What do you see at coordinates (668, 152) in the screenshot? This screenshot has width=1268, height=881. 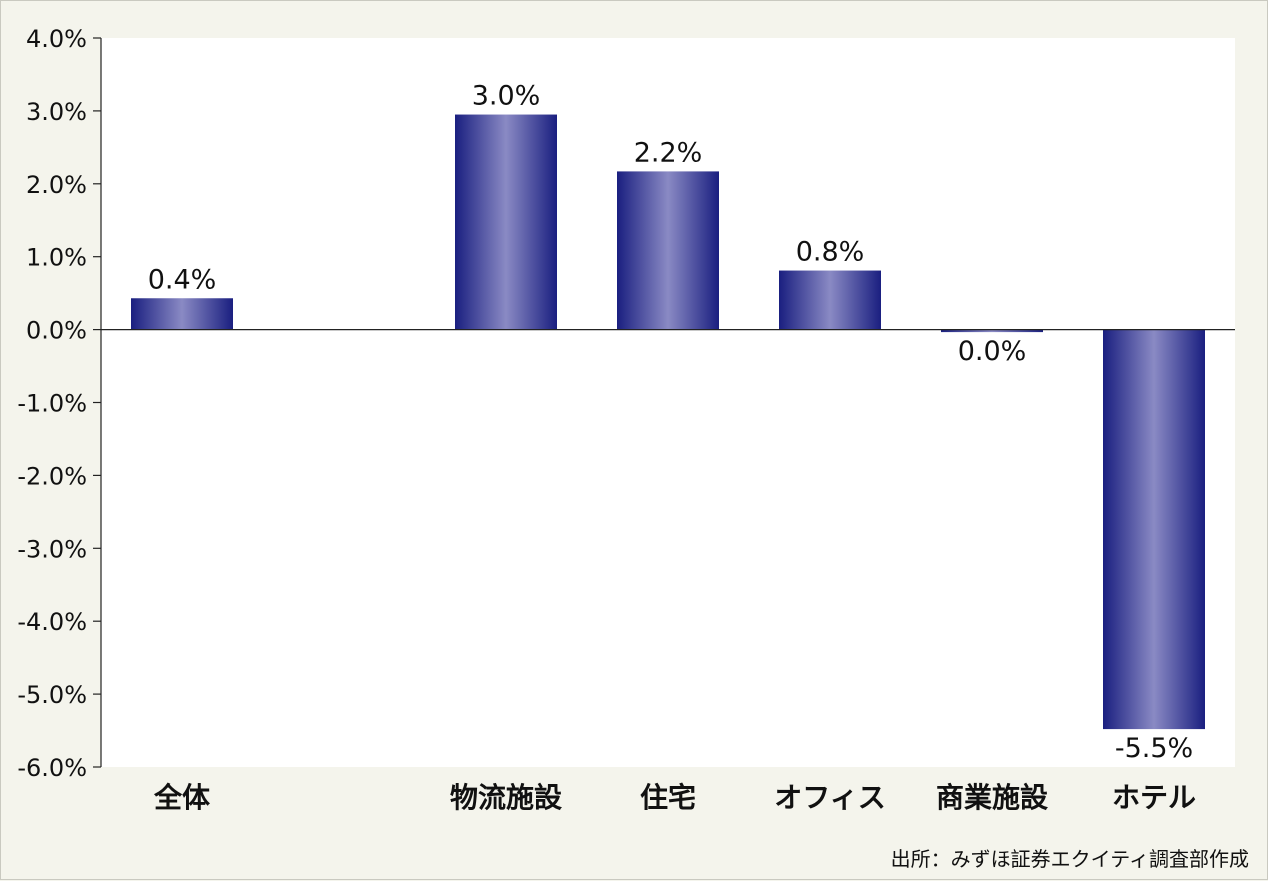 I see `data-label: 2.2%` at bounding box center [668, 152].